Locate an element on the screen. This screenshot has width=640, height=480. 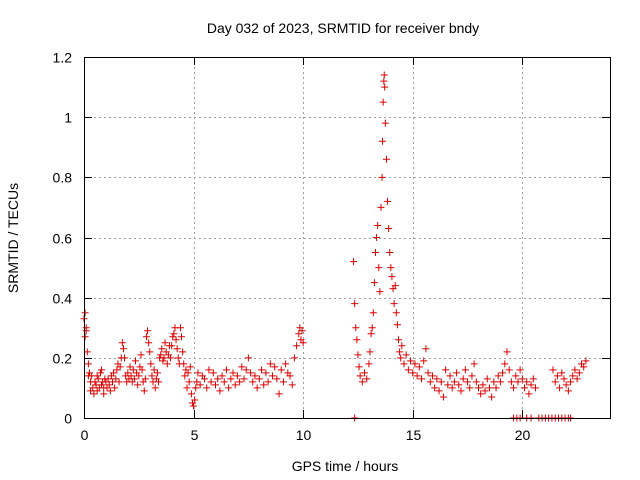
y-axis-label: SRMTID / TECUs is located at coordinates (13, 238).